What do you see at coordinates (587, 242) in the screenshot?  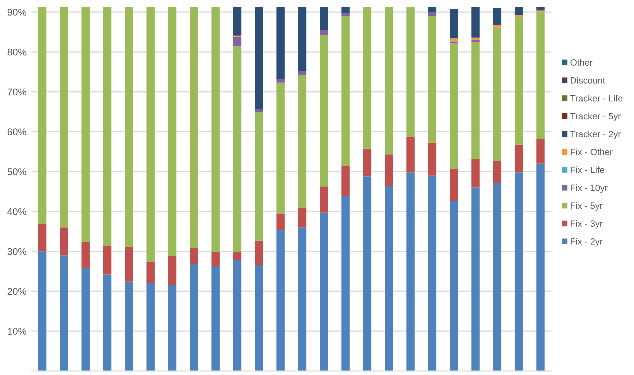 I see `legend-label: Fix - 2yr` at bounding box center [587, 242].